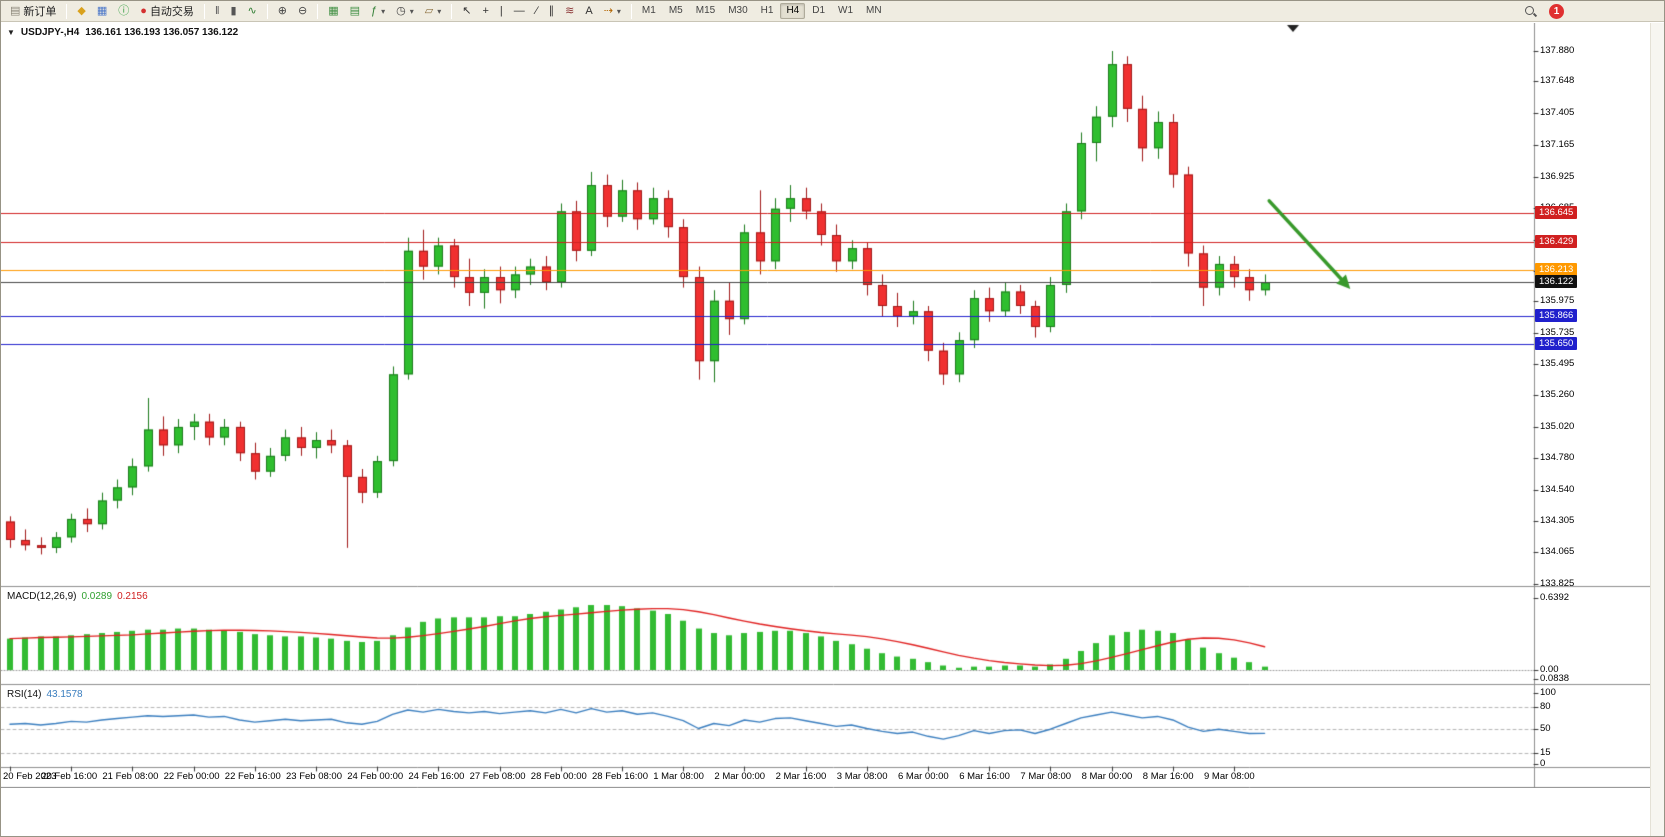  I want to click on bar-chart-button: ‖, so click(217, 11).